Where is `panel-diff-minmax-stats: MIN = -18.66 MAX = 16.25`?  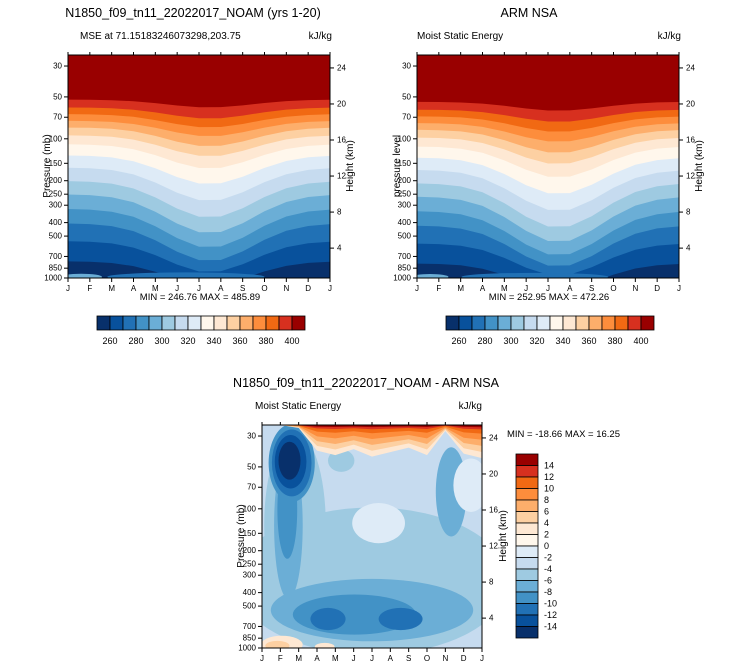 panel-diff-minmax-stats: MIN = -18.66 MAX = 16.25 is located at coordinates (564, 434).